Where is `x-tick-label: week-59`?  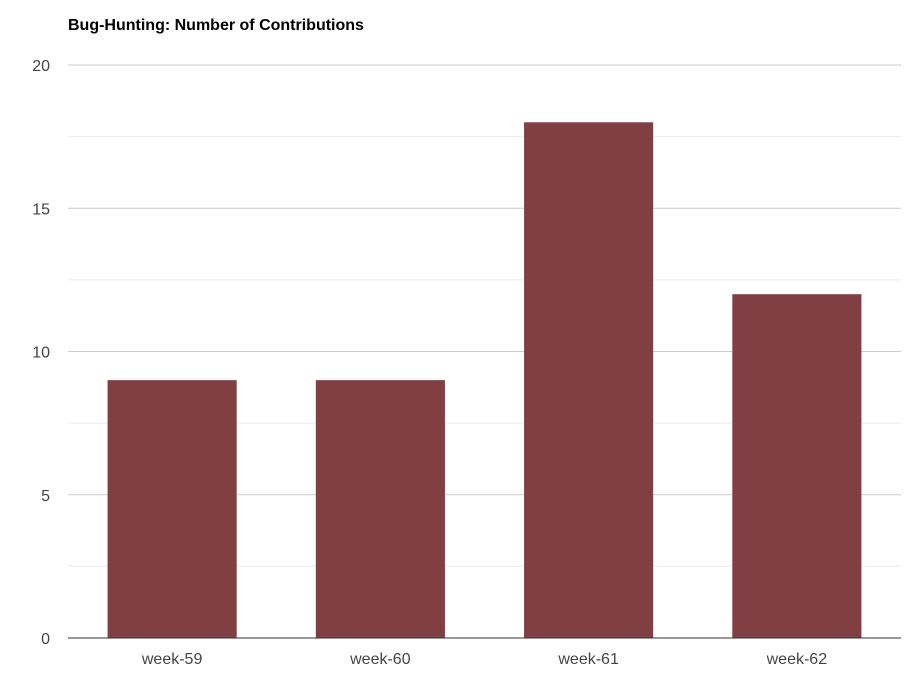 x-tick-label: week-59 is located at coordinates (172, 659).